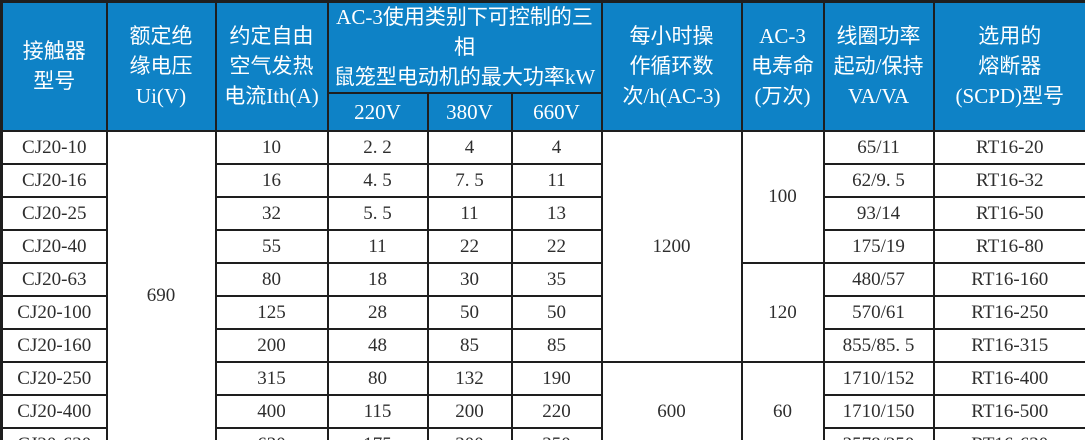 Image resolution: width=1085 pixels, height=440 pixels. What do you see at coordinates (469, 346) in the screenshot?
I see `cell-power-380v: 85` at bounding box center [469, 346].